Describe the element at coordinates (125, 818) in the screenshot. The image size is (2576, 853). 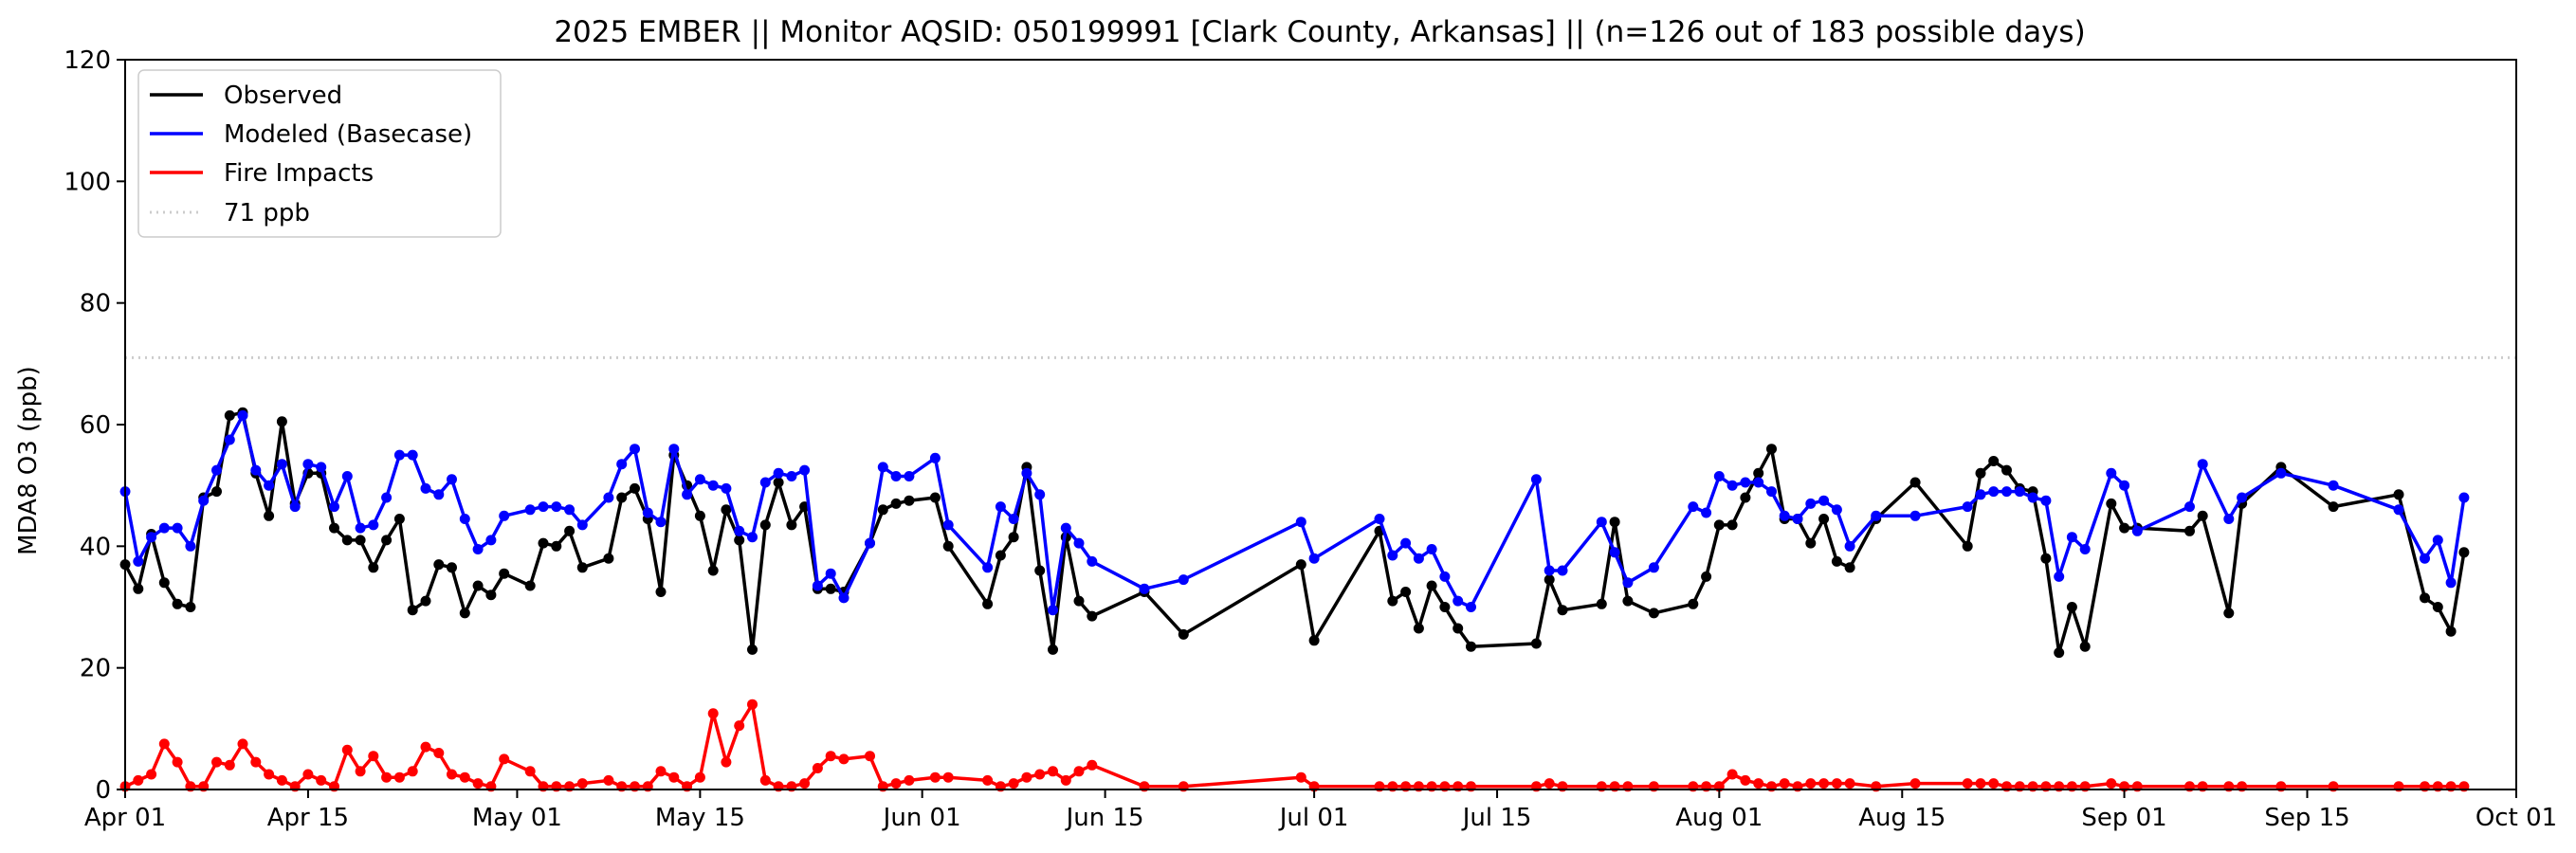
I see `x-tick-label: Apr 01` at that location.